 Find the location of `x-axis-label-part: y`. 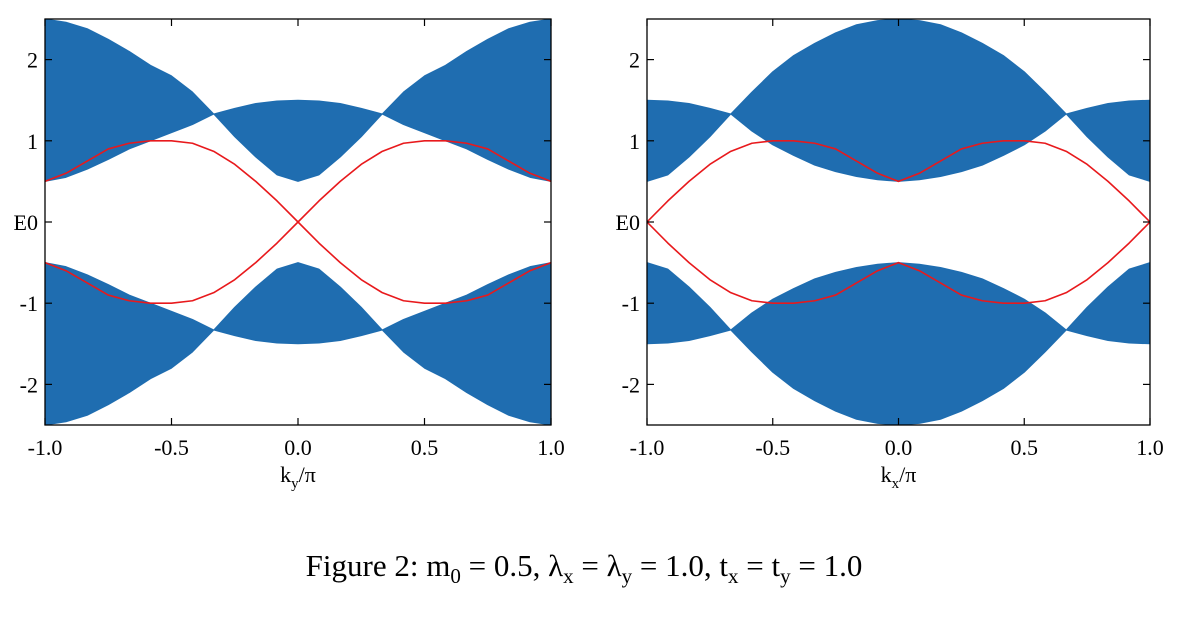

x-axis-label-part: y is located at coordinates (295, 484).